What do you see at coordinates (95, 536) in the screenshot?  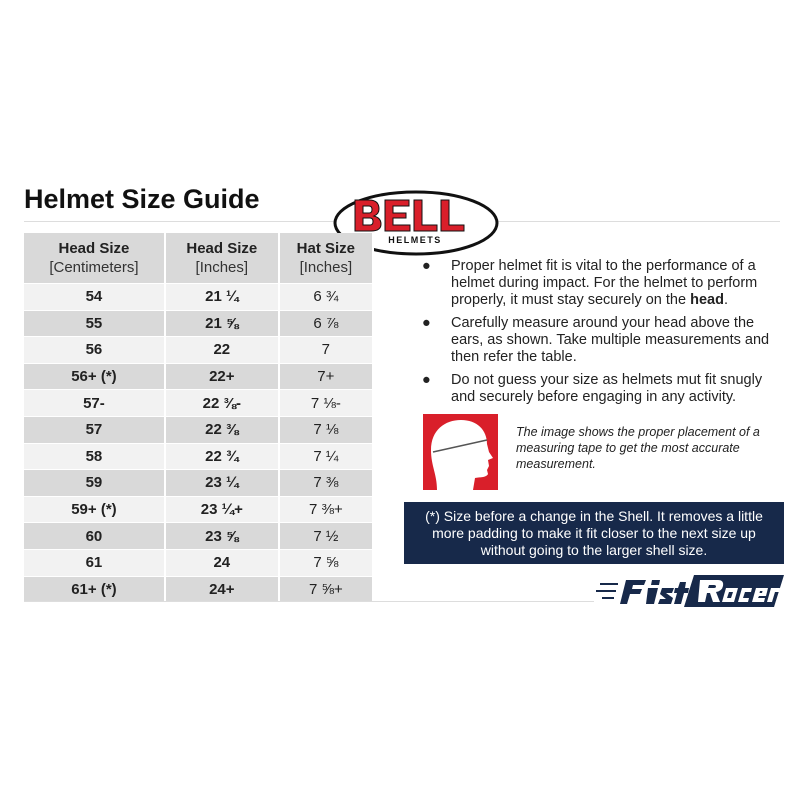 I see `table-cell: 60` at bounding box center [95, 536].